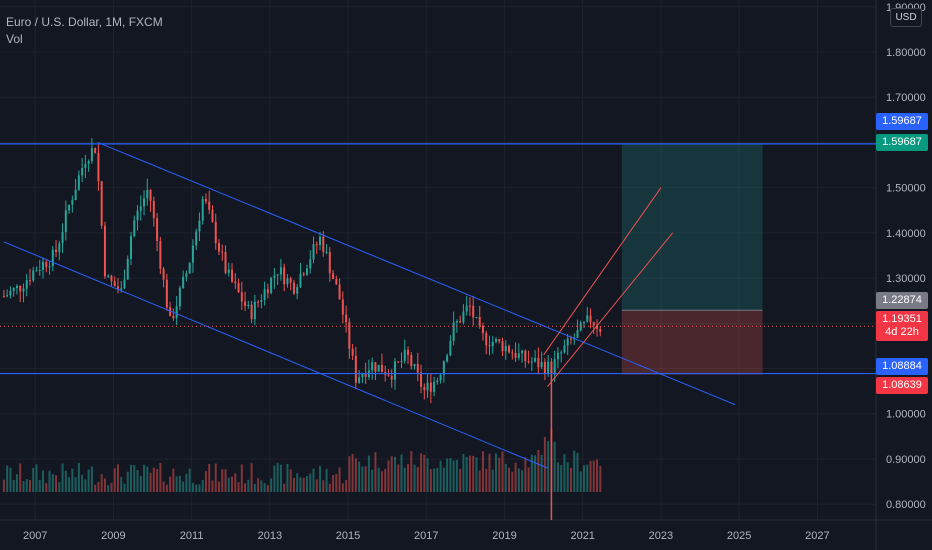 The width and height of the screenshot is (932, 550). I want to click on x-tick-label: 2025, so click(739, 536).